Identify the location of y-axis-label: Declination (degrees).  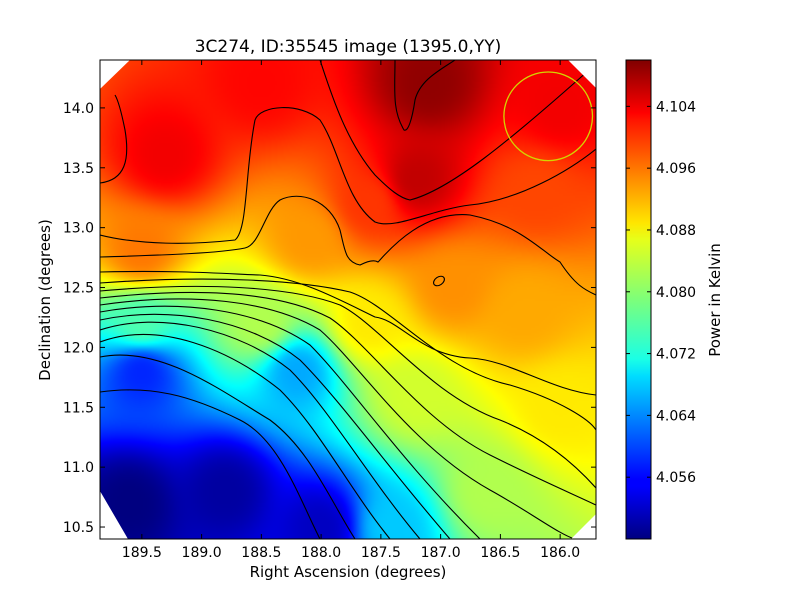
(45, 300).